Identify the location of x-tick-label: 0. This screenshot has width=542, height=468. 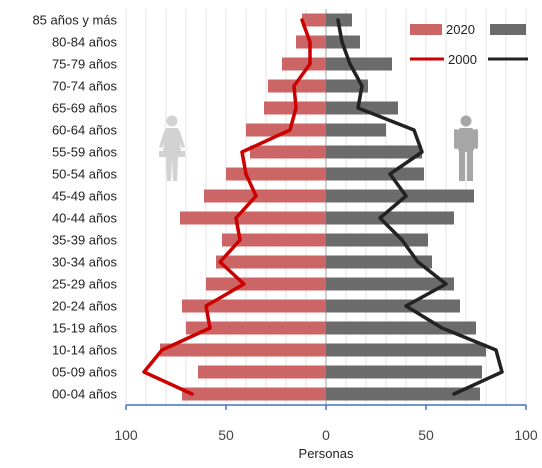
(326, 435).